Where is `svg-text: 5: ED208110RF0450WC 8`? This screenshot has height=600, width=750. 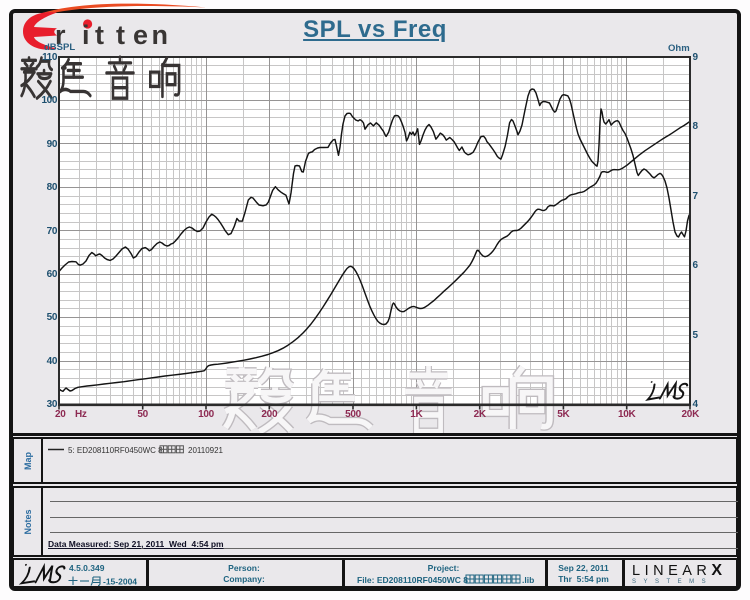 svg-text: 5: ED208110RF0450WC 8 is located at coordinates (115, 450).